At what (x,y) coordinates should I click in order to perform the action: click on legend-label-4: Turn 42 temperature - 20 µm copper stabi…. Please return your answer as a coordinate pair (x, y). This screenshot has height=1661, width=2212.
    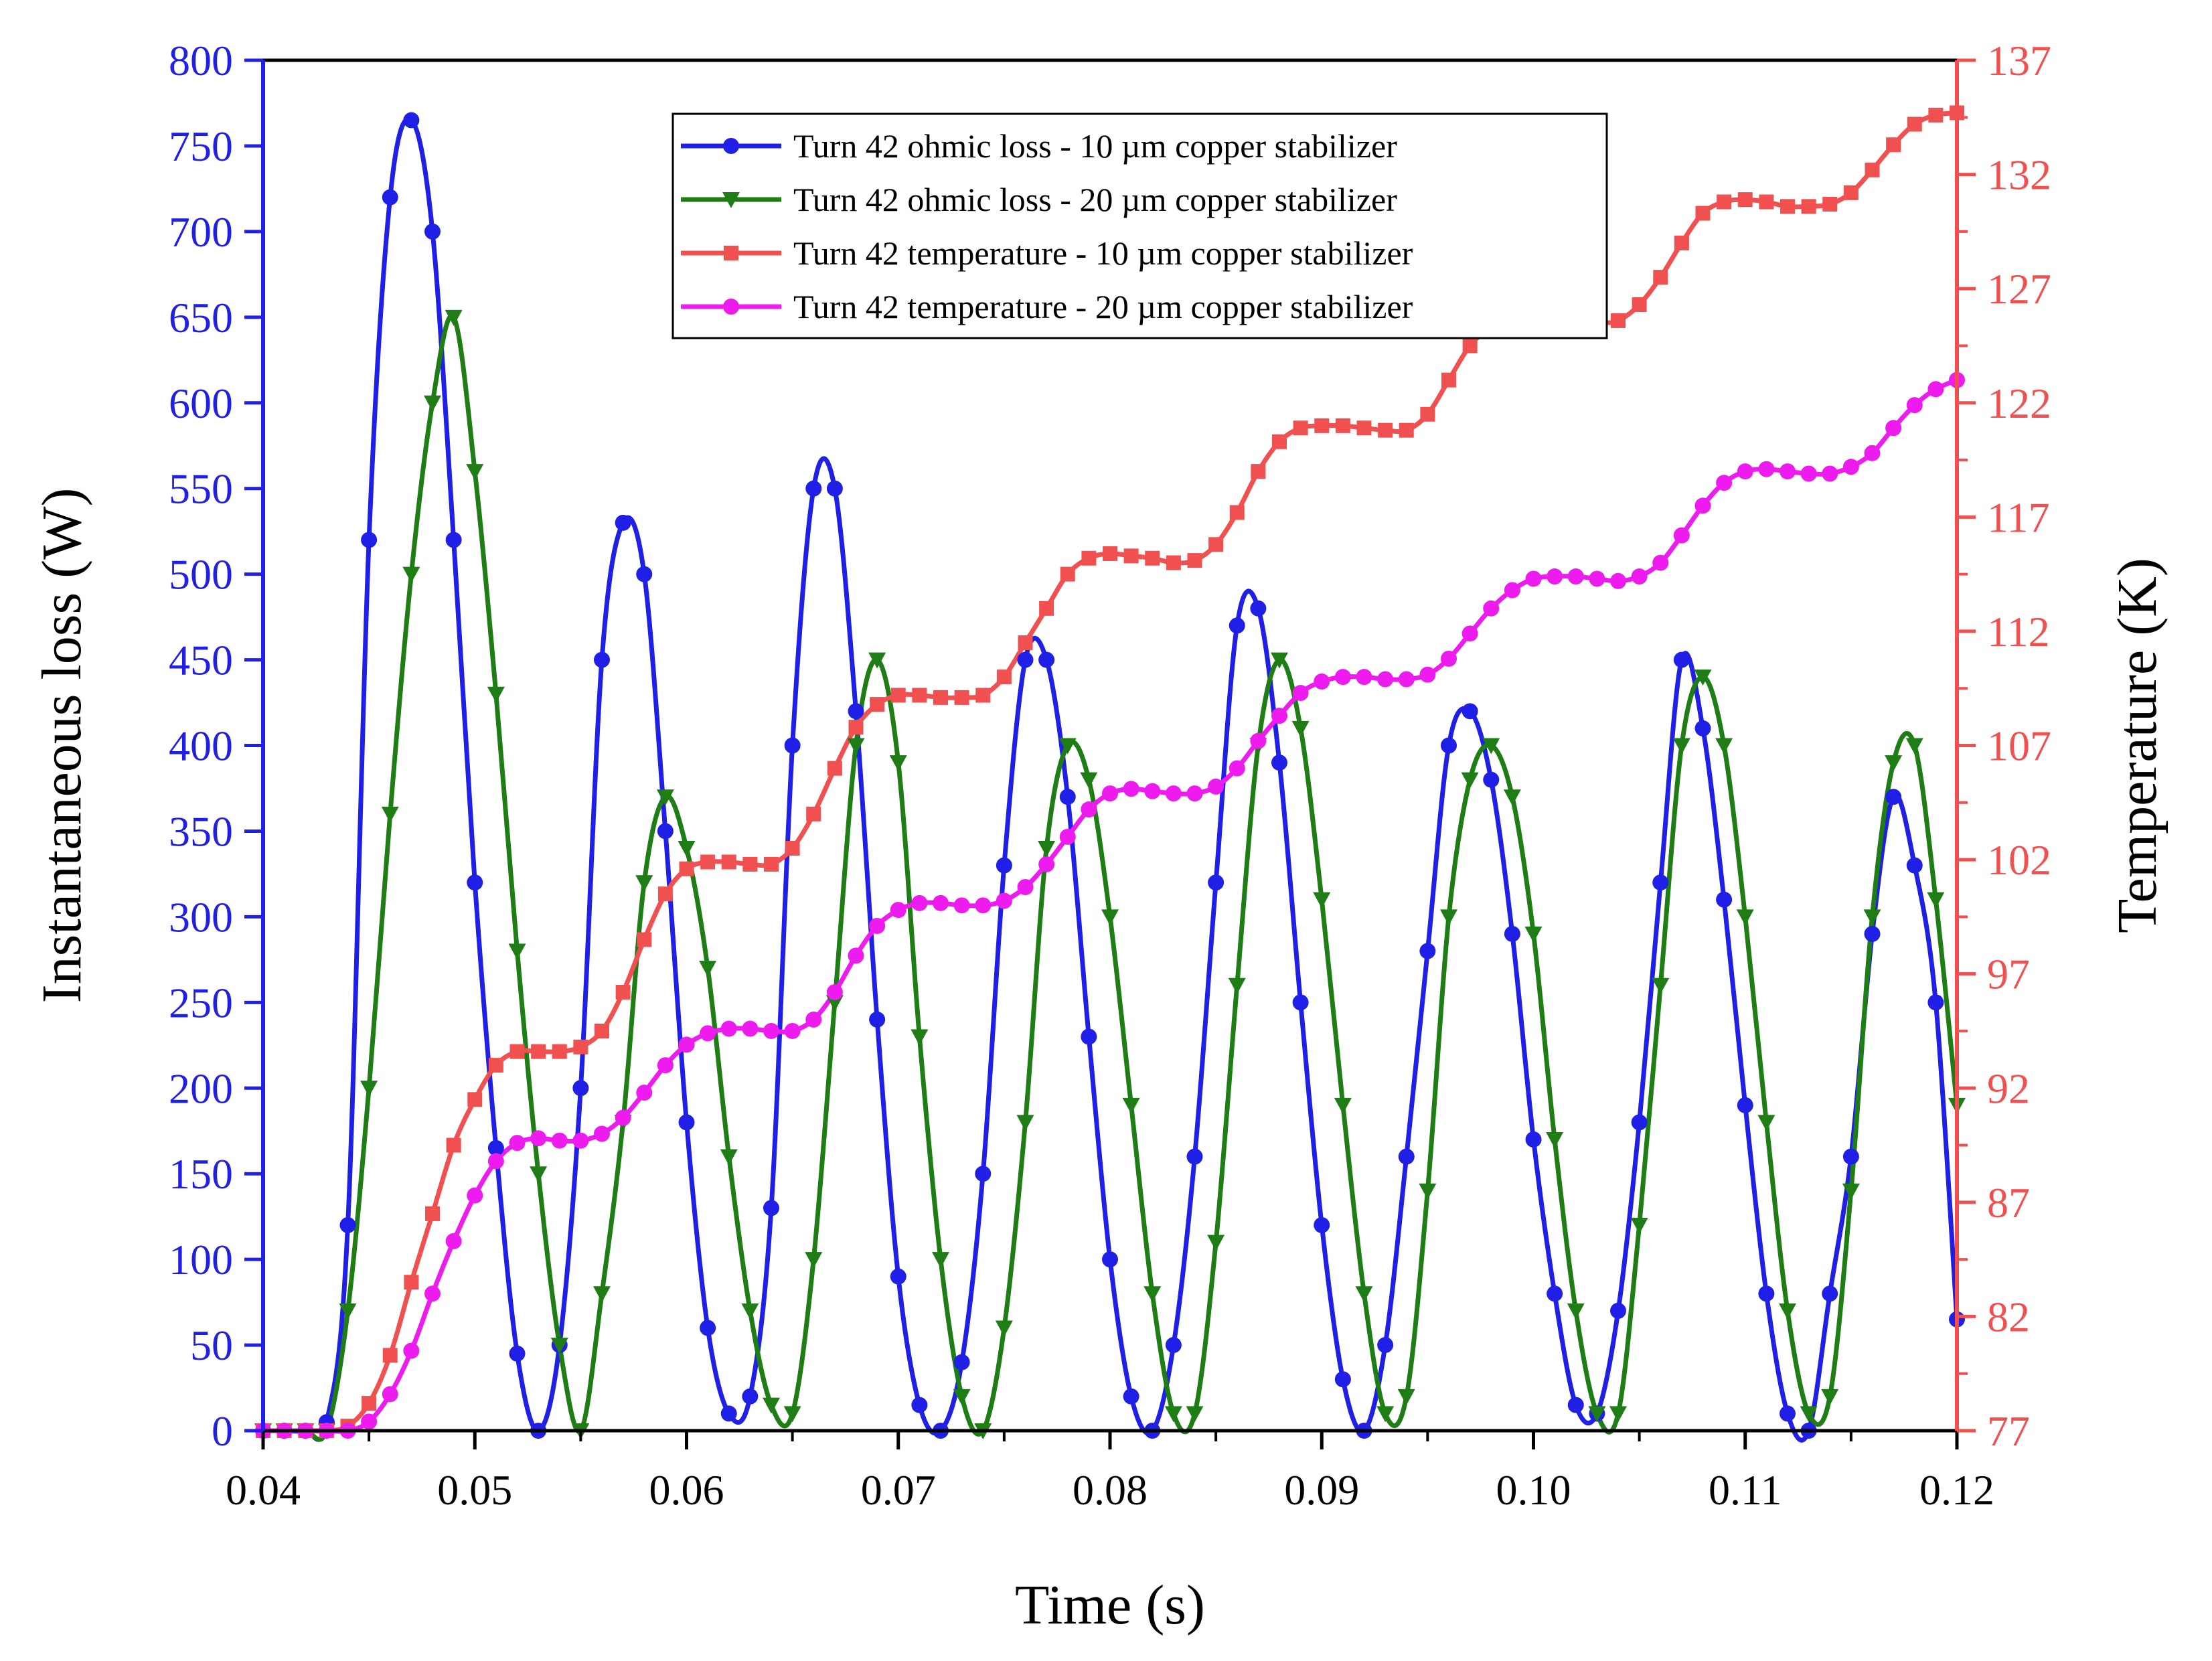
    Looking at the image, I should click on (1103, 306).